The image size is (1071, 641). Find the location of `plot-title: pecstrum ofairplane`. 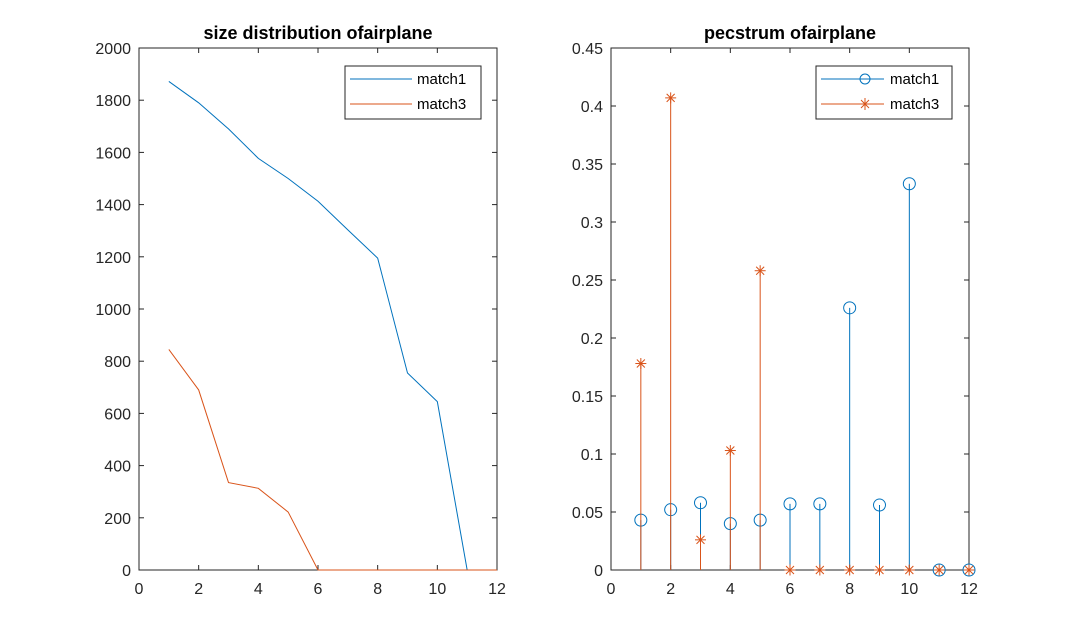

plot-title: pecstrum ofairplane is located at coordinates (790, 33).